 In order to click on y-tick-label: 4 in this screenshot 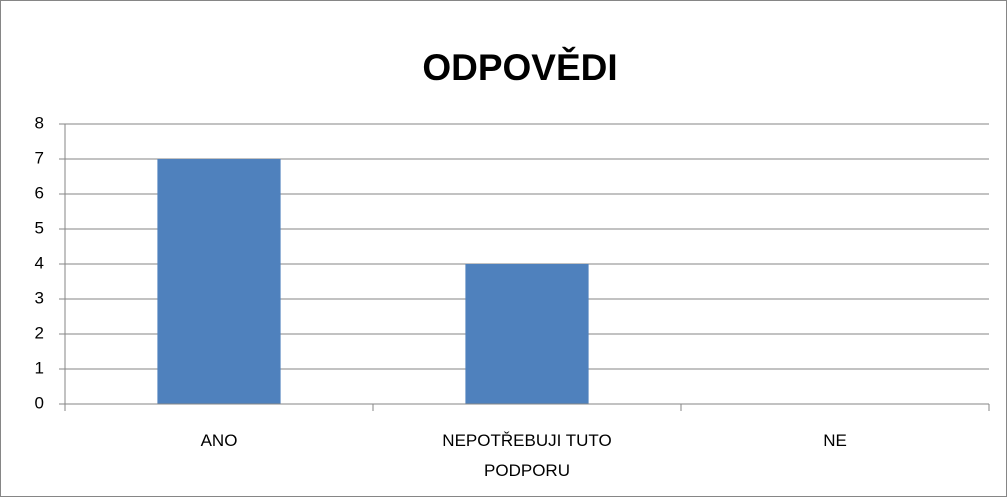, I will do `click(39, 262)`.